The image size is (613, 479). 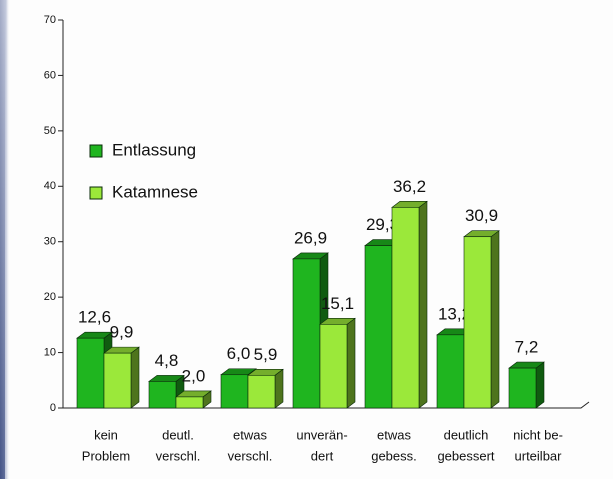 I want to click on value-label: 26,9, so click(x=310, y=237).